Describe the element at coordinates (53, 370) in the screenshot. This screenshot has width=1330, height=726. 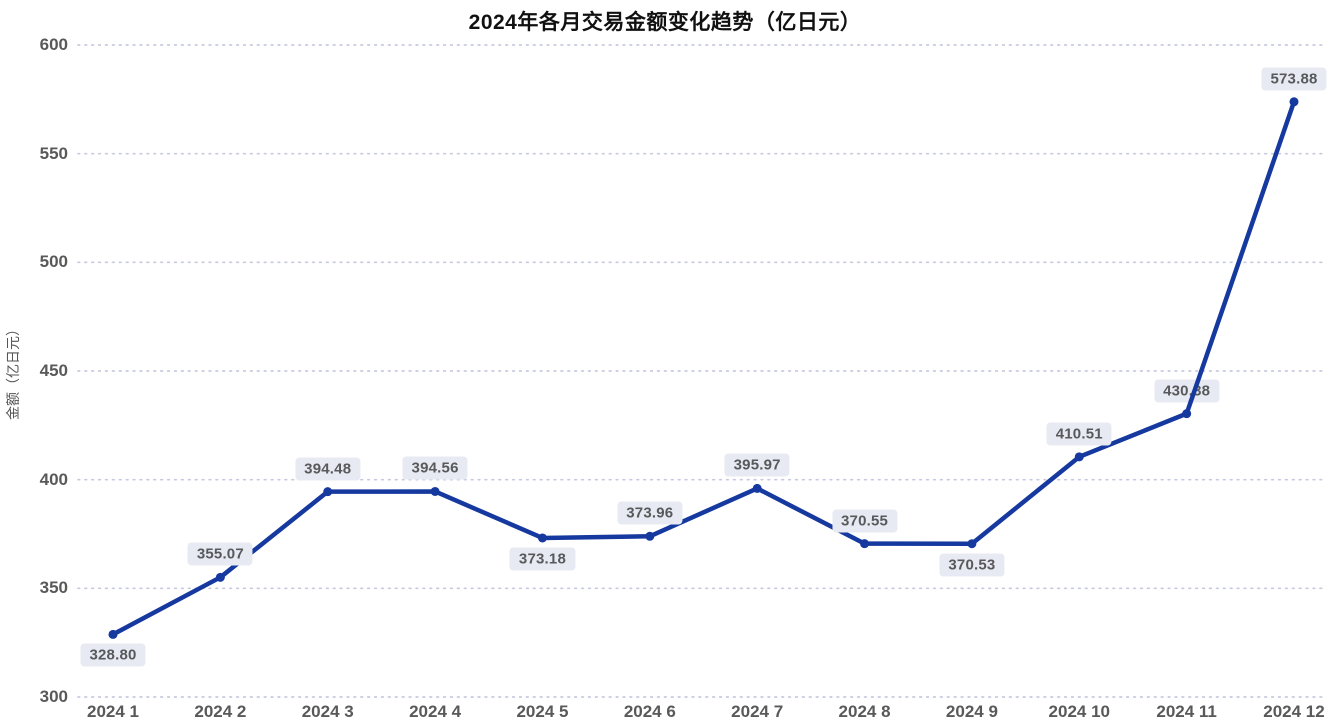
I see `y-tick-label: 450` at that location.